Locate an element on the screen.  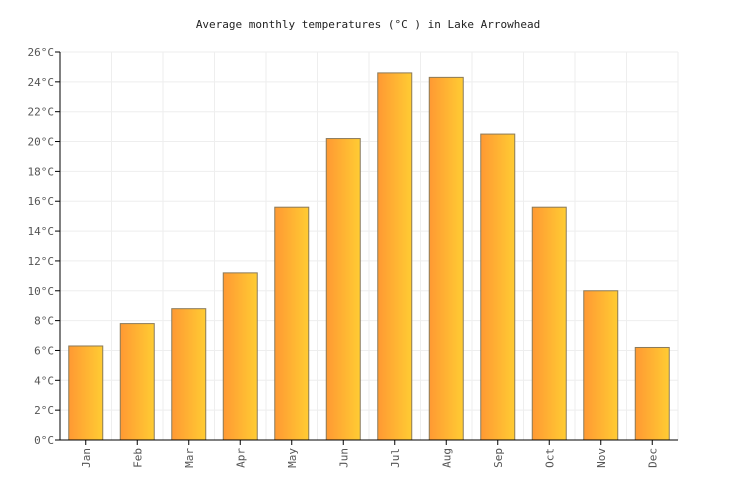
x-tick-label: May is located at coordinates (292, 458).